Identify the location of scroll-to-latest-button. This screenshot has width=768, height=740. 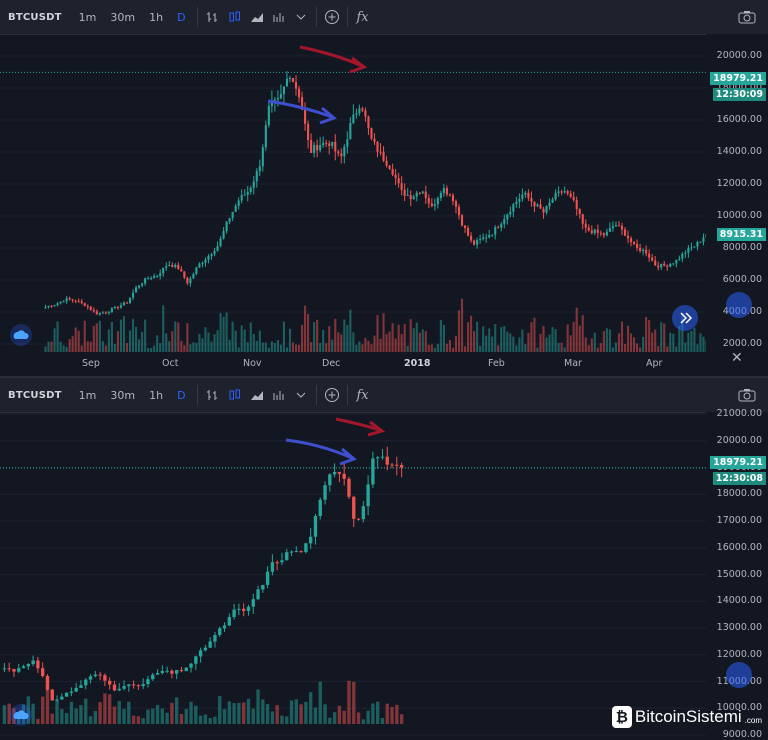
(685, 318).